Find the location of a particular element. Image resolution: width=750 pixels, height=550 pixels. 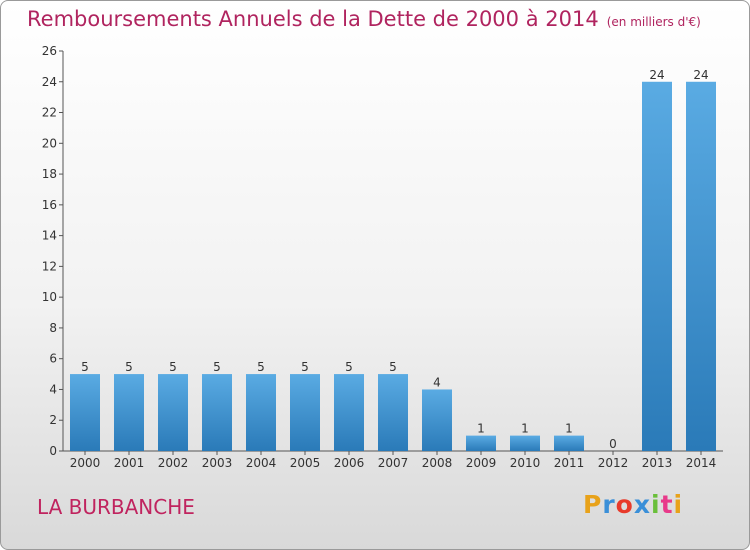

logo-letter: x is located at coordinates (642, 504).